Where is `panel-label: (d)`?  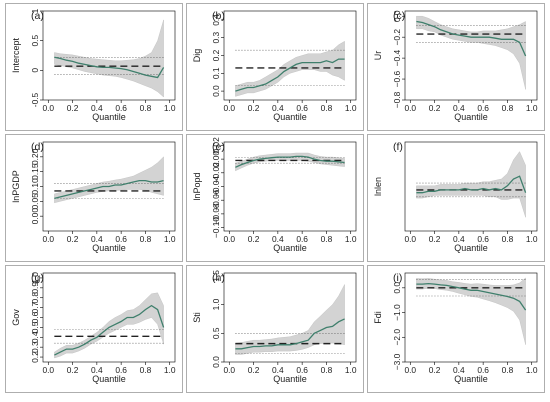
panel-label: (d) is located at coordinates (37, 147).